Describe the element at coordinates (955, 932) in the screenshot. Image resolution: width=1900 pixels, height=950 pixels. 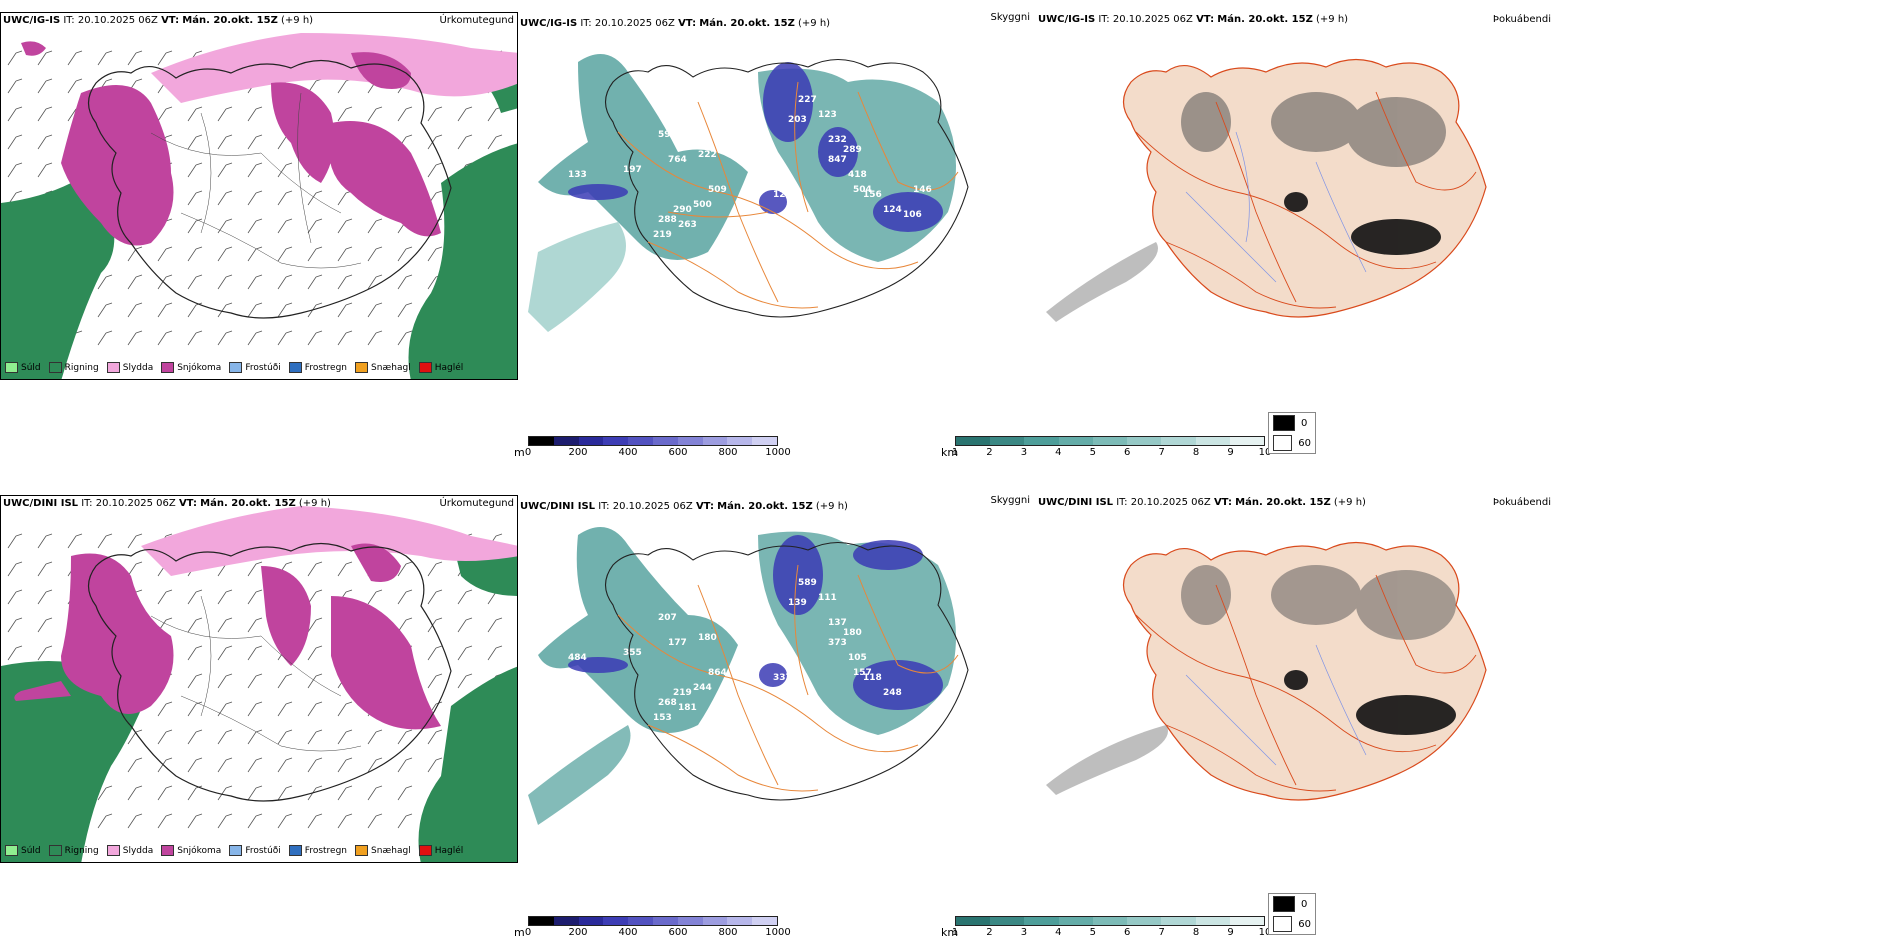
I see `colorbar-tick: 1` at that location.